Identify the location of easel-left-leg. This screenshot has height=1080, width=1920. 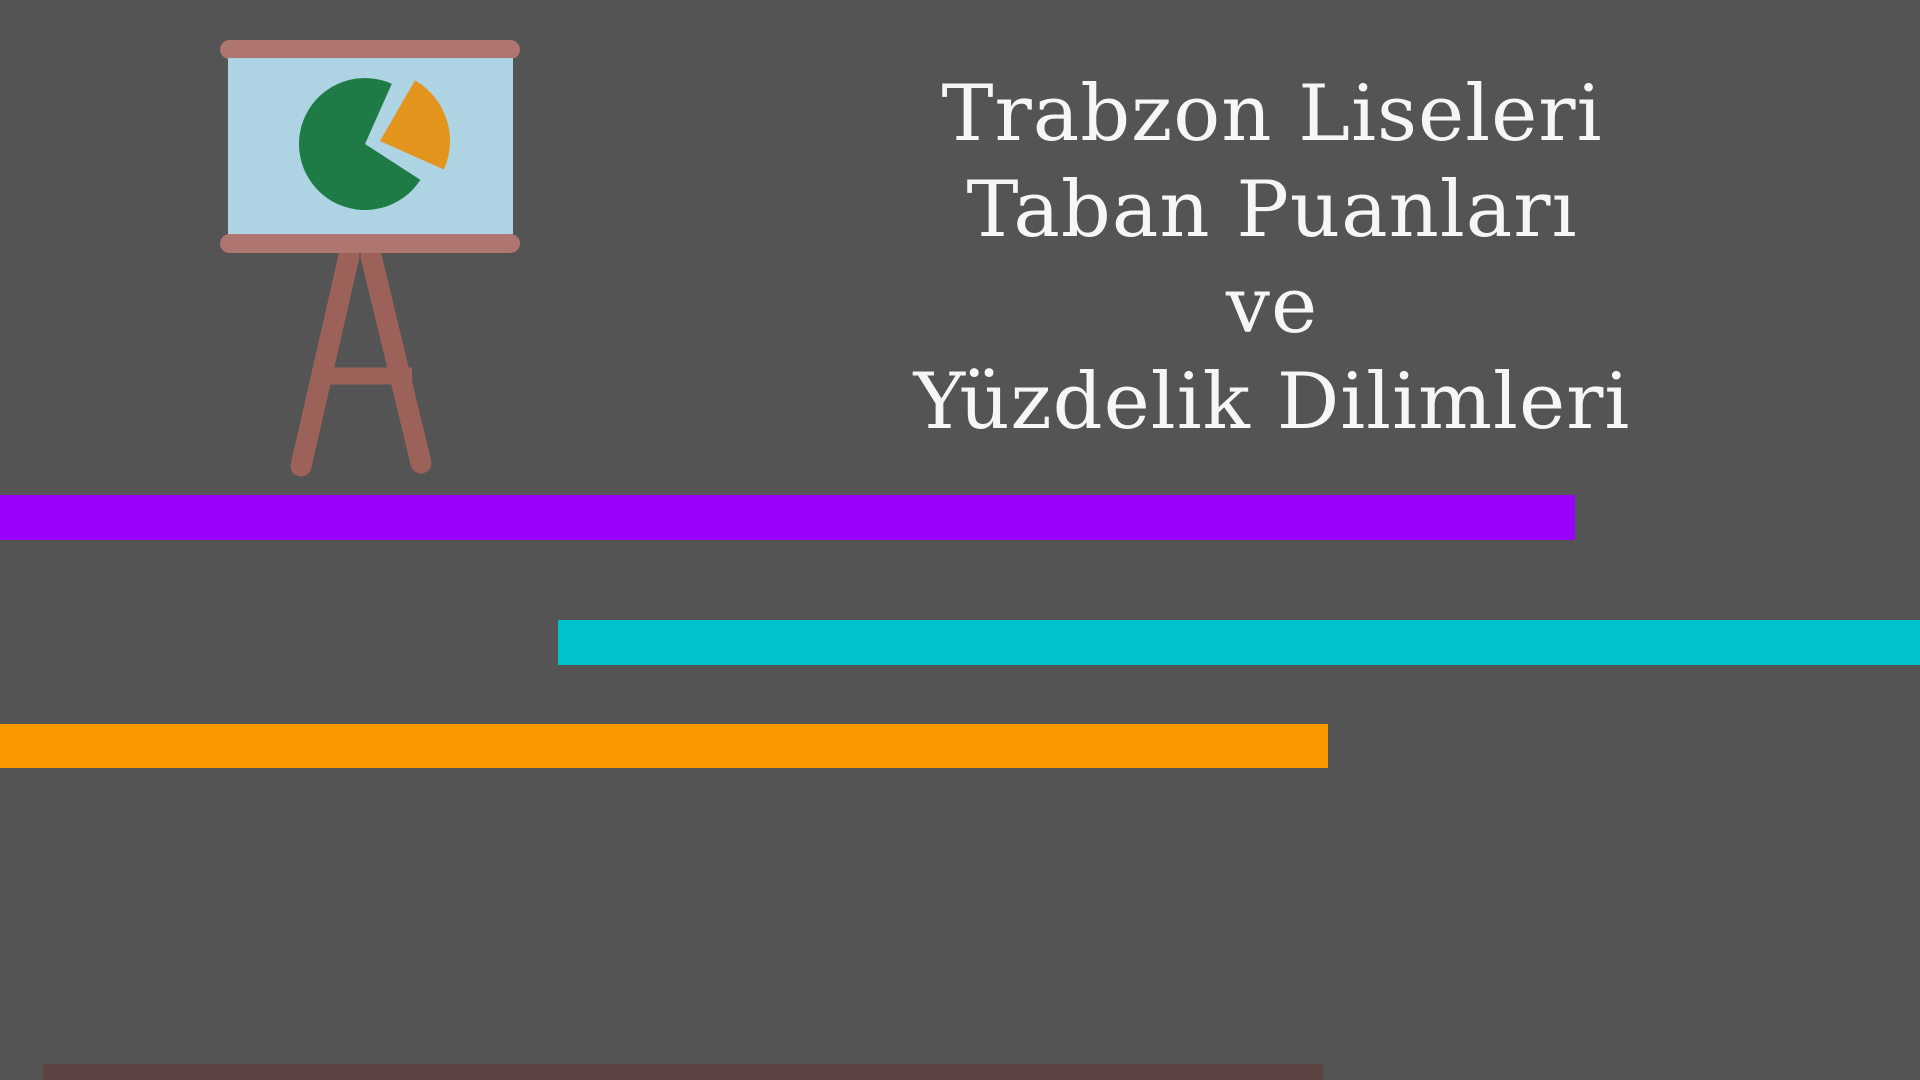
(325, 361).